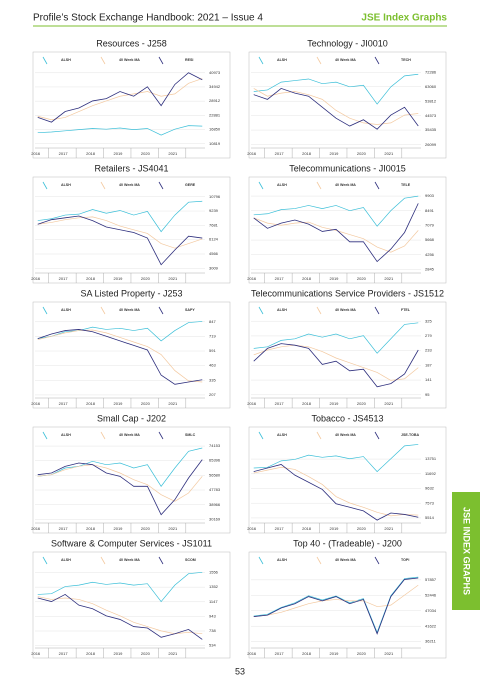 The width and height of the screenshot is (480, 694). Describe the element at coordinates (431, 641) in the screenshot. I see `y-tick-label: 36211` at that location.